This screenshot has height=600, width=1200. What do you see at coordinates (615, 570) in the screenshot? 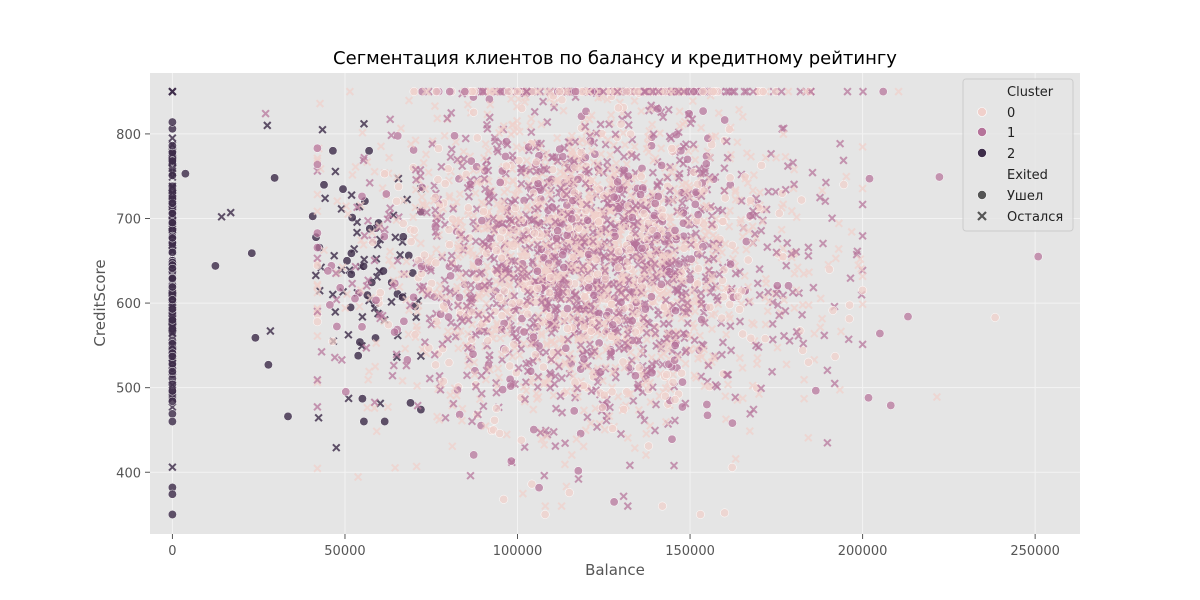
I see `x-axis-label: Balance` at bounding box center [615, 570].